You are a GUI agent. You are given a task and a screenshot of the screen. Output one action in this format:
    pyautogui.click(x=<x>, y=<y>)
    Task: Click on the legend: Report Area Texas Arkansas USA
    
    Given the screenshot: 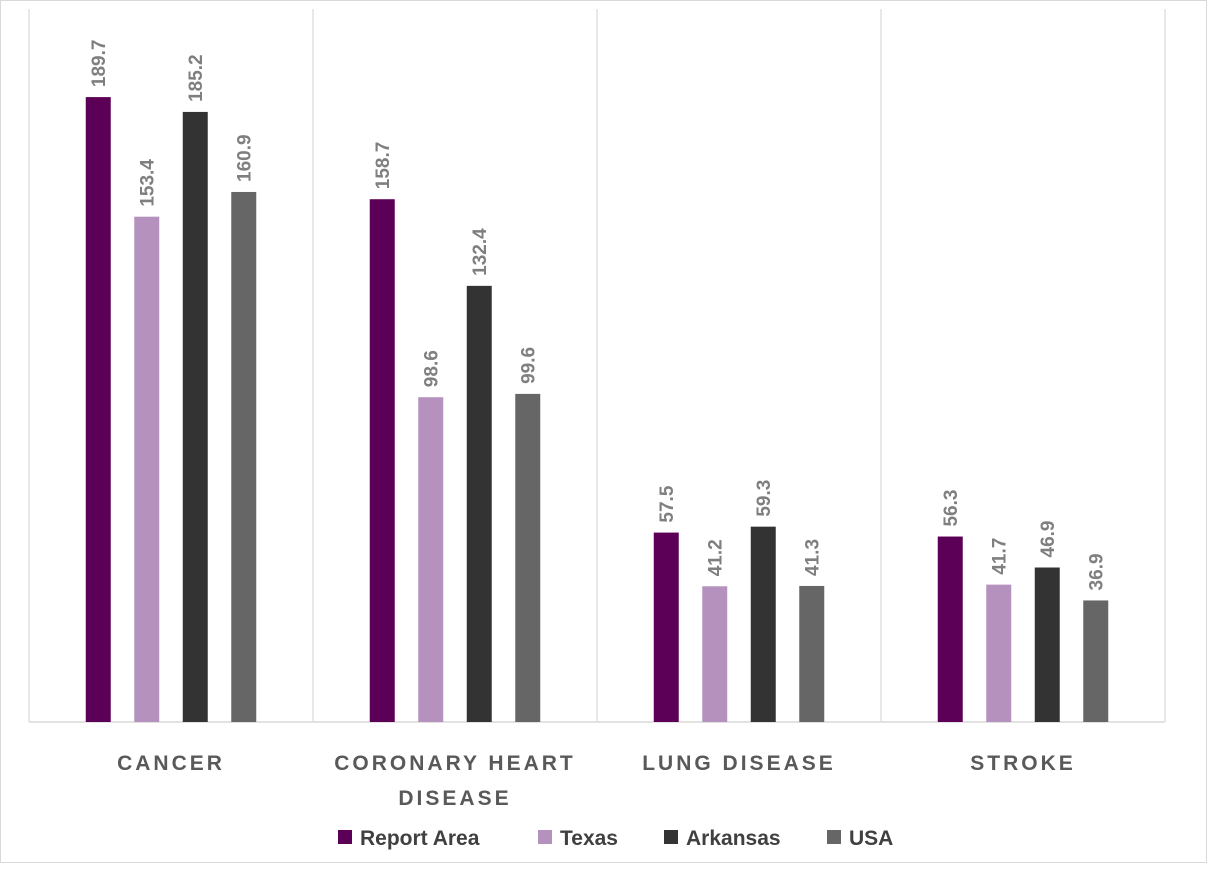 What is the action you would take?
    pyautogui.click(x=615, y=838)
    